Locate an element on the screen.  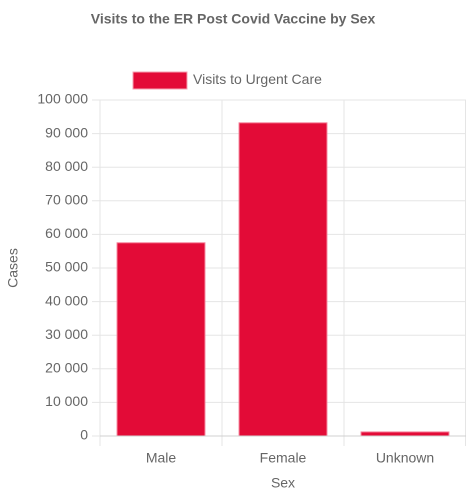
y-tick-label: 90 000 is located at coordinates (66, 132).